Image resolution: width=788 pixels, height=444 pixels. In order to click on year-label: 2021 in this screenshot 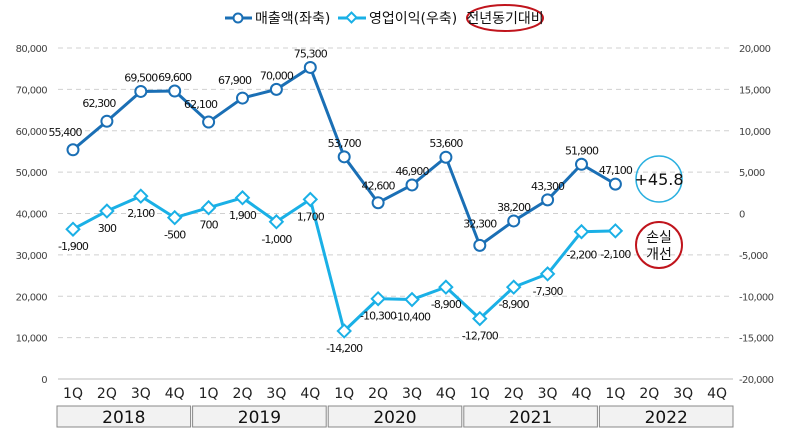, I will do `click(530, 418)`.